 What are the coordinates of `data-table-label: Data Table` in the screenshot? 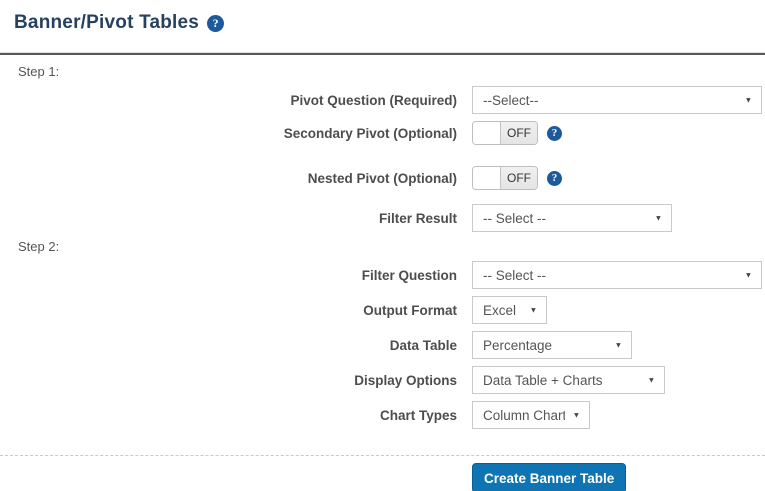 It's located at (423, 345).